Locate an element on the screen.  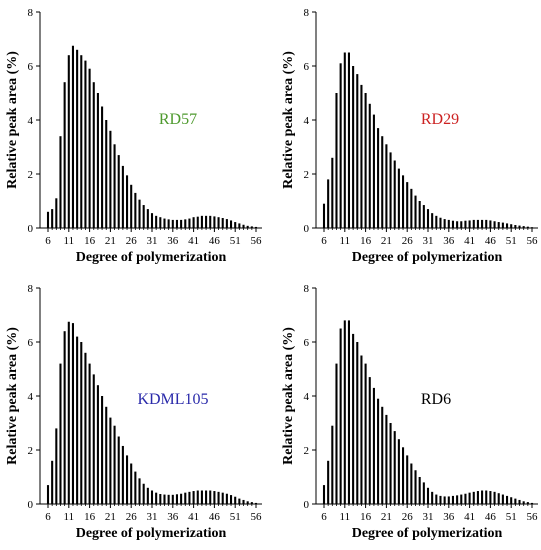
x-tick-label: 11 is located at coordinates (69, 241).